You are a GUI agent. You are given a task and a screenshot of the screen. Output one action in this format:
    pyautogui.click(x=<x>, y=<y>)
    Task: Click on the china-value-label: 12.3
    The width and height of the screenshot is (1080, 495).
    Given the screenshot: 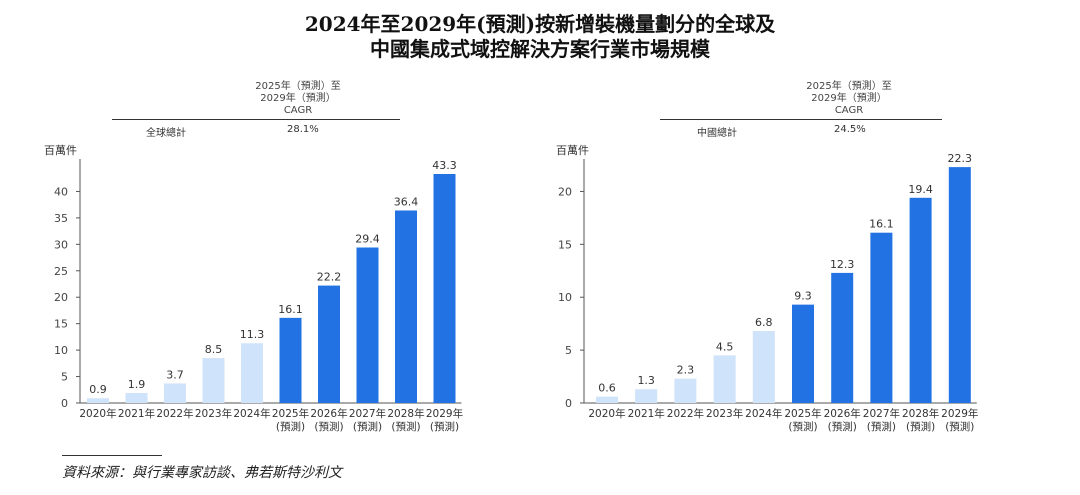 What is the action you would take?
    pyautogui.click(x=842, y=264)
    